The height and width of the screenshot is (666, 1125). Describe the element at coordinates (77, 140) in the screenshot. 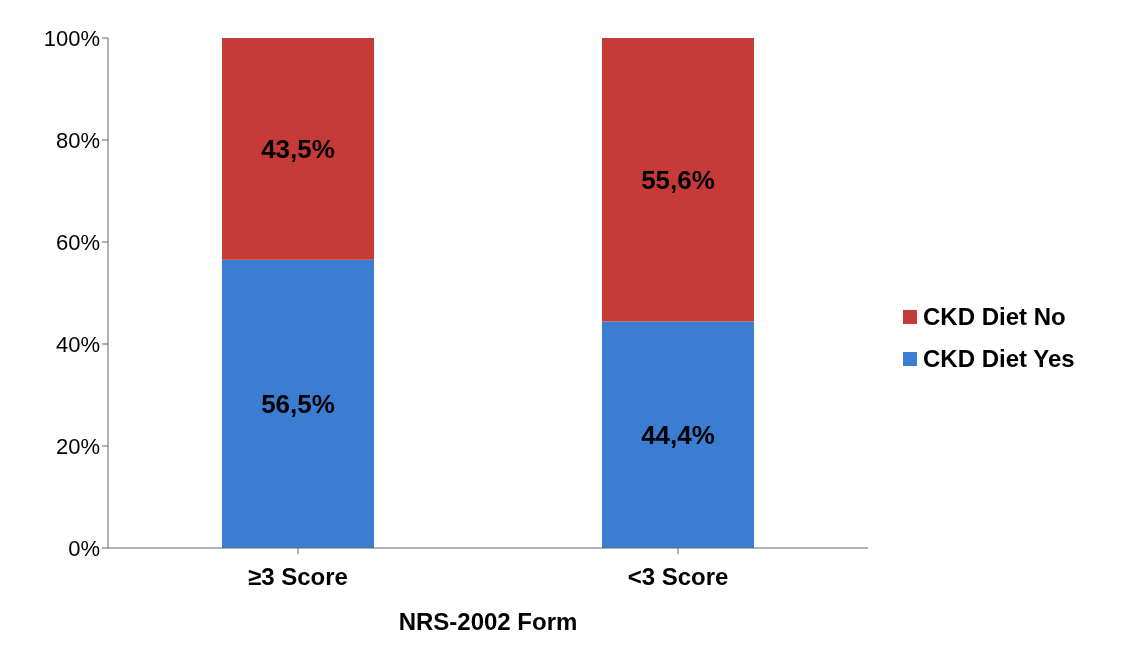

I see `y-tick-label: 80%` at that location.